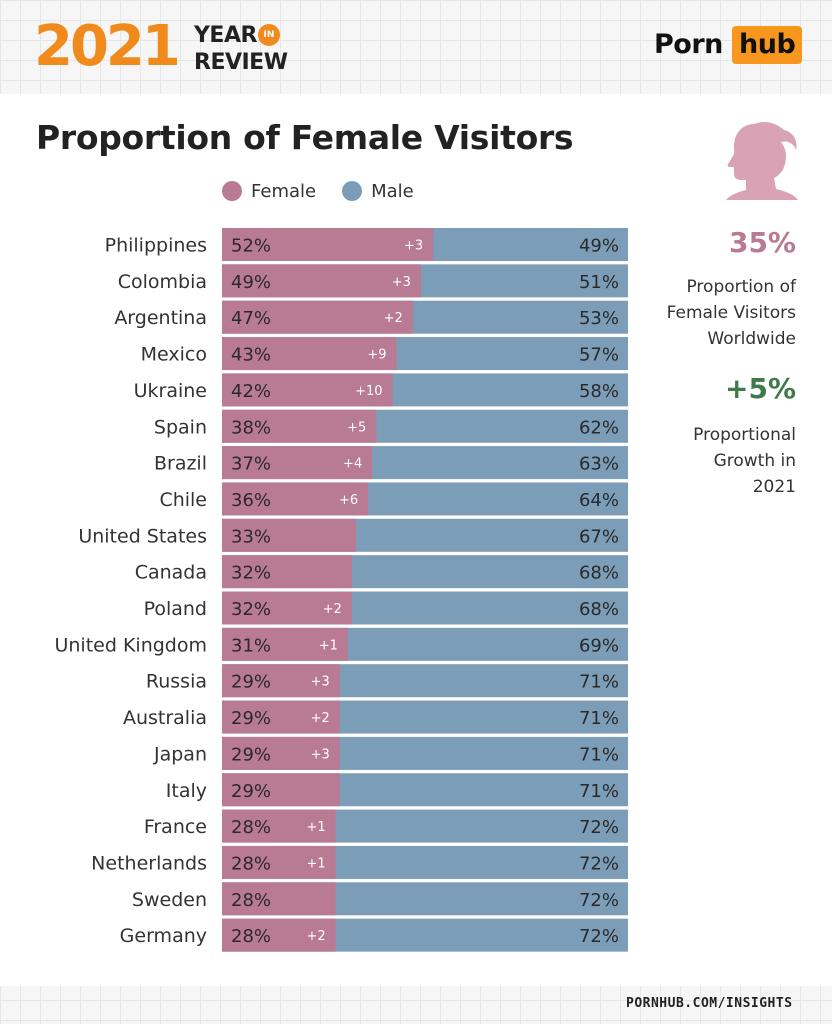 This screenshot has height=1024, width=832. What do you see at coordinates (183, 500) in the screenshot?
I see `category-label: Chile` at bounding box center [183, 500].